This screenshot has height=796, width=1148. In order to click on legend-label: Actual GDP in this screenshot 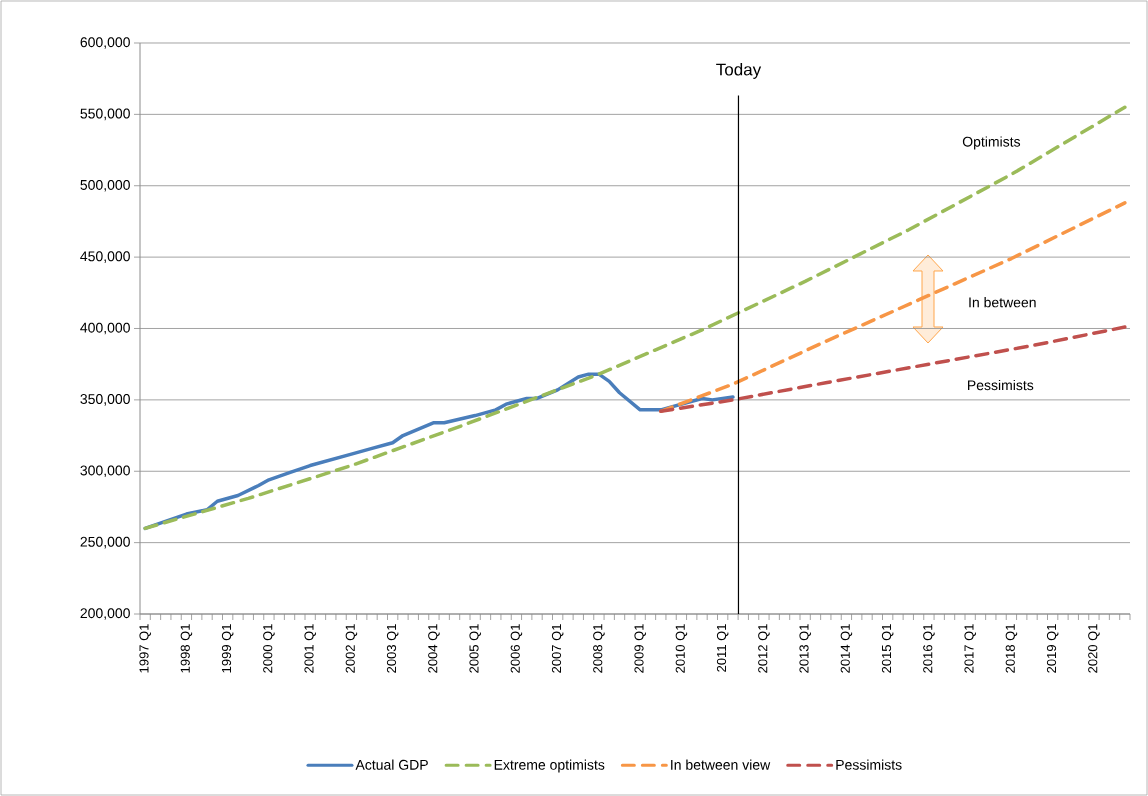, I will do `click(391, 764)`.